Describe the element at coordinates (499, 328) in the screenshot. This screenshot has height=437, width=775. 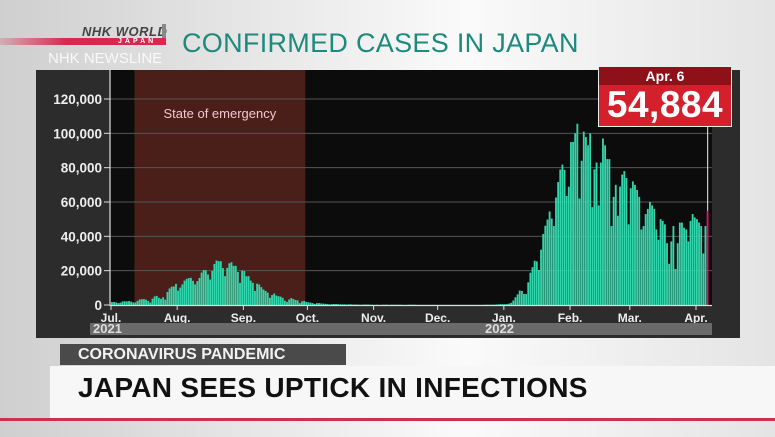
I see `year-label-2022: 2022` at that location.